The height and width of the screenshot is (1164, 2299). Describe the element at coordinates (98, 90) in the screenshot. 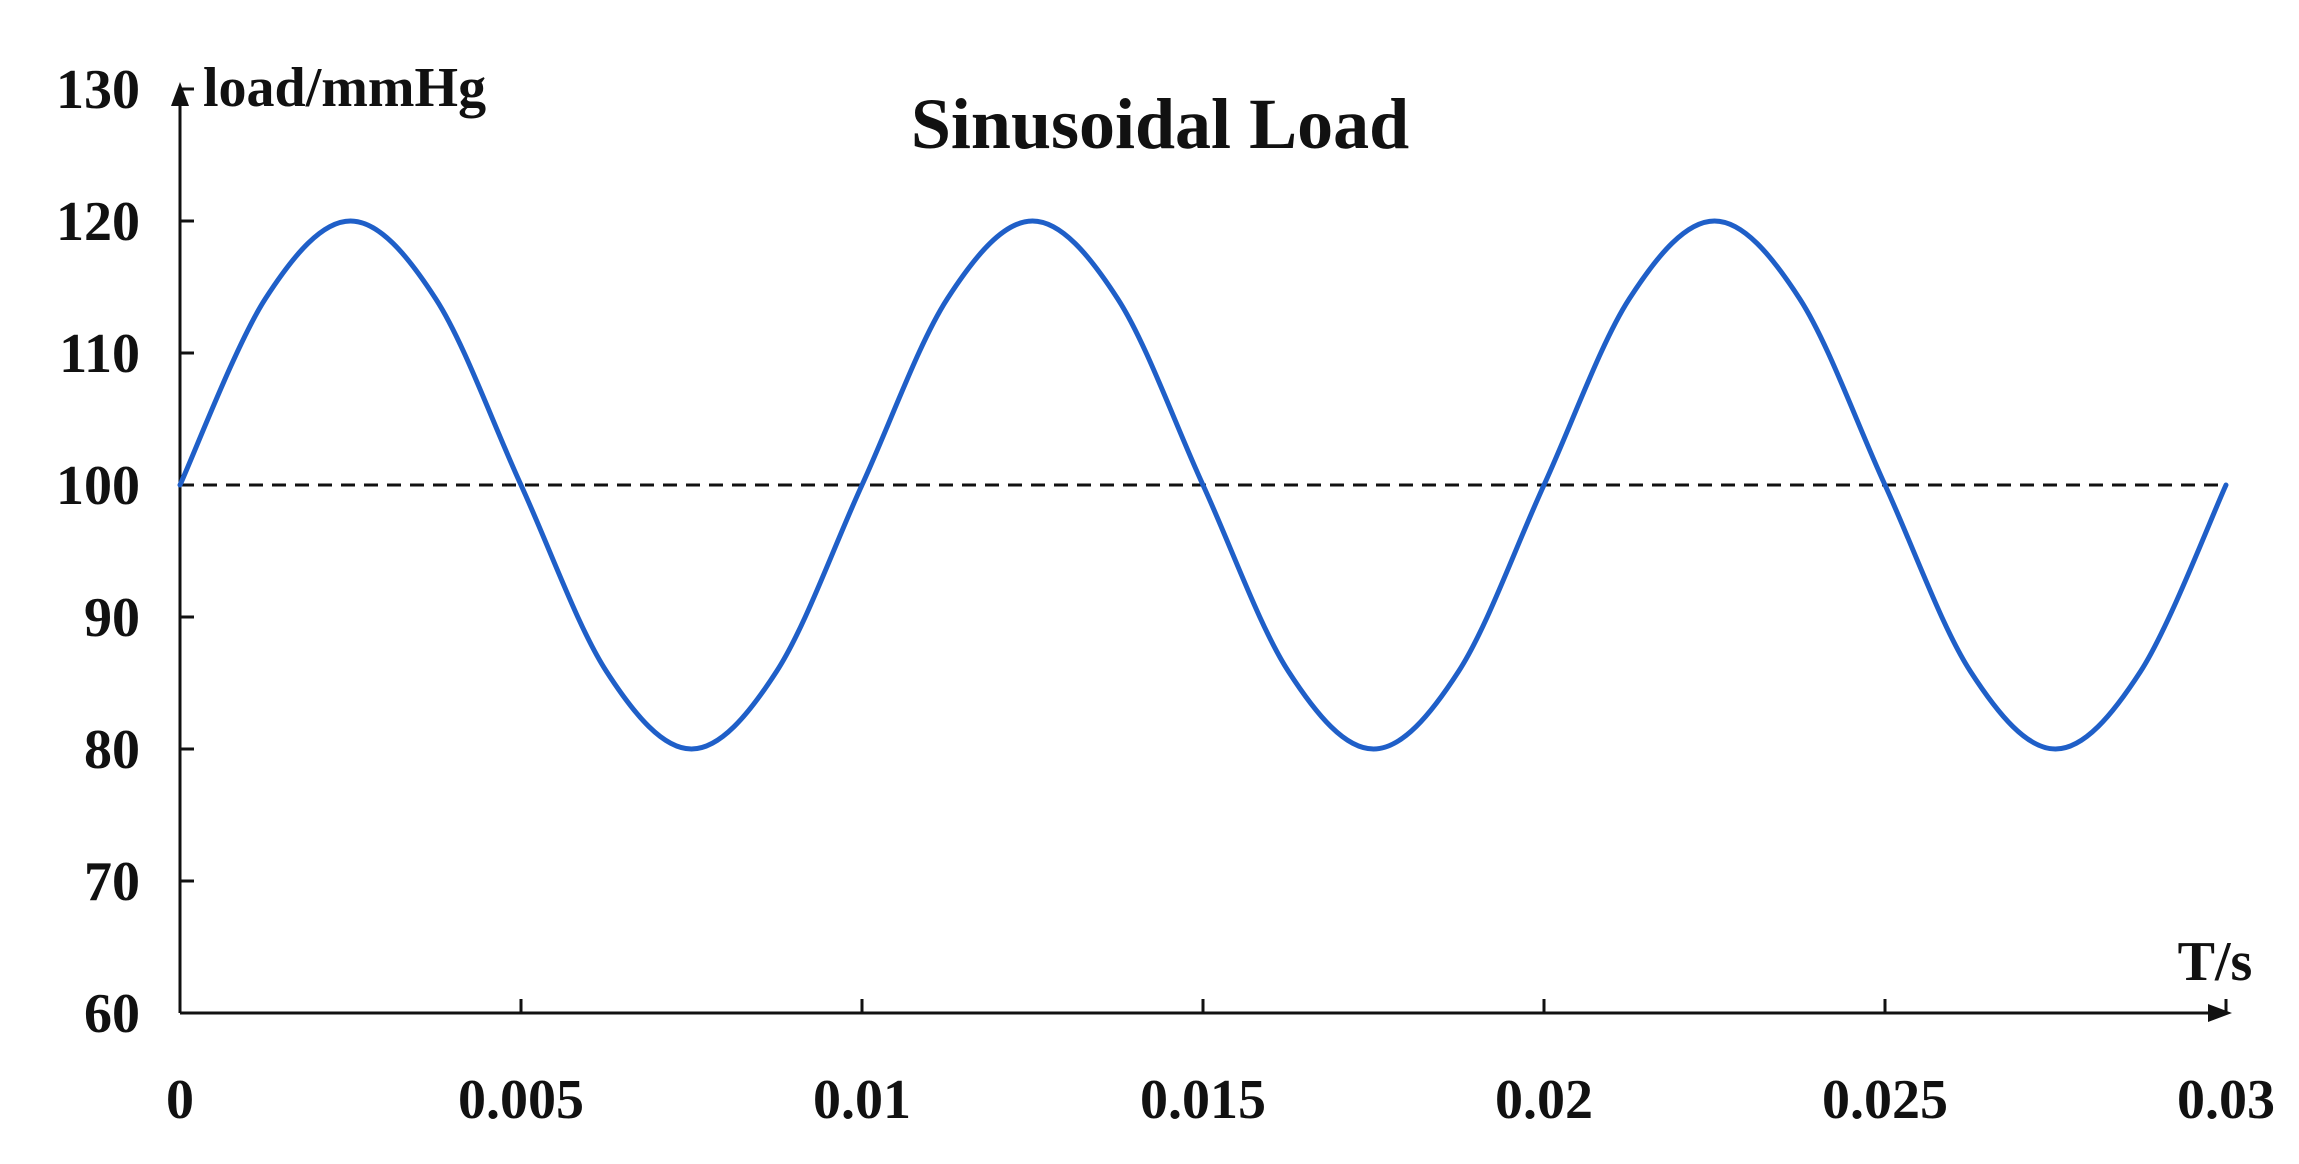

I see `y-tick-label: 130` at that location.